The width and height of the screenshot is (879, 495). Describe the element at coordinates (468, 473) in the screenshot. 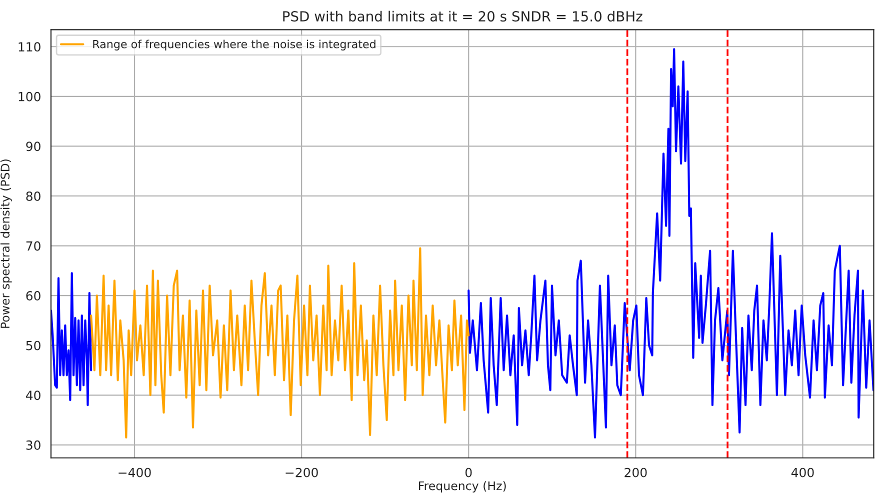

I see `x-tick-label: 0` at that location.